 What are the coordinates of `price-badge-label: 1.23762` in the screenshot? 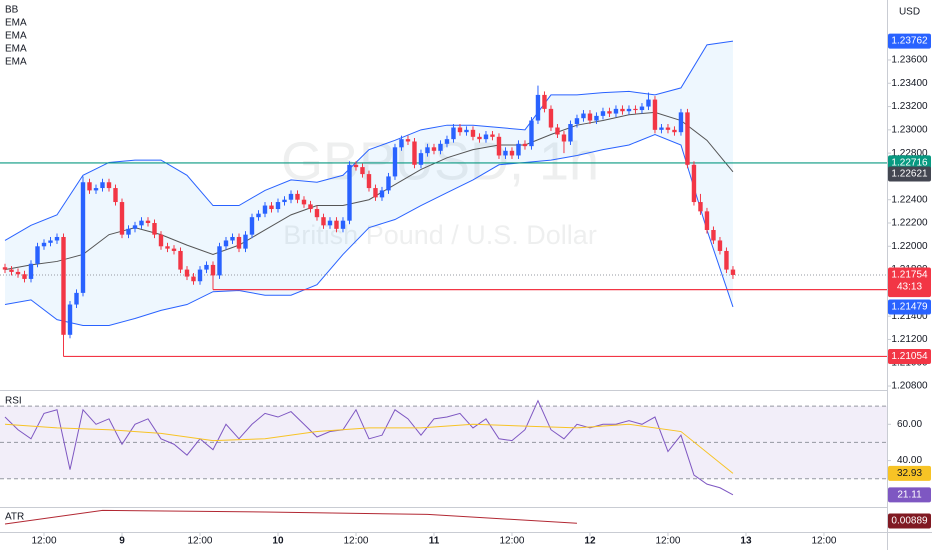 It's located at (909, 41).